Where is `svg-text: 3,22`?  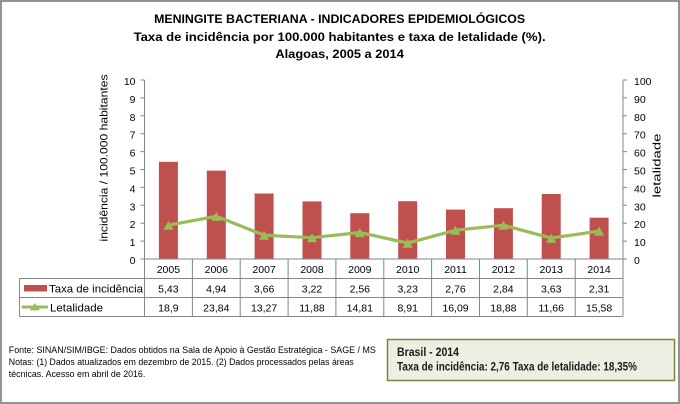
svg-text: 3,22 is located at coordinates (312, 290).